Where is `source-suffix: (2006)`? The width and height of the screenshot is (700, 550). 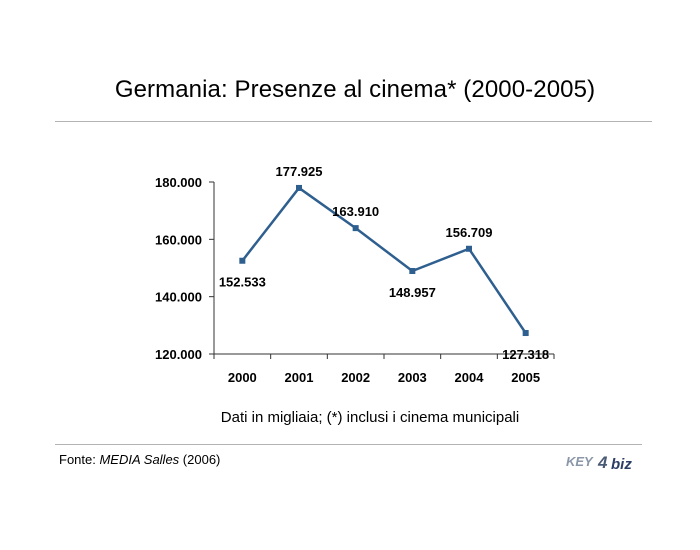 source-suffix: (2006) is located at coordinates (200, 459).